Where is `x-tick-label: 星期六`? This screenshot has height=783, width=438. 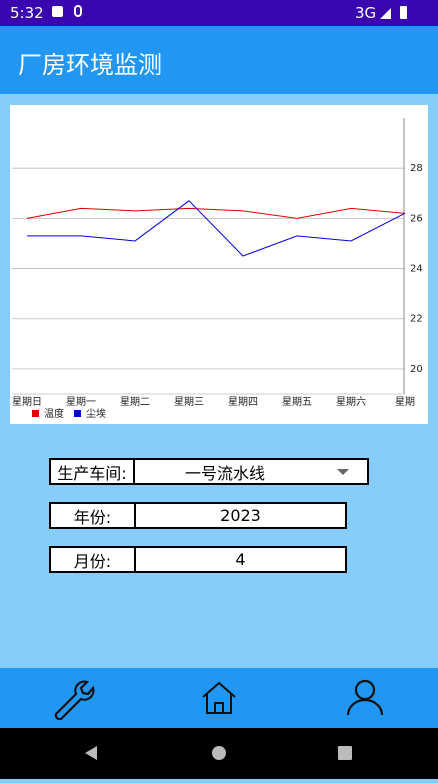 x-tick-label: 星期六 is located at coordinates (351, 402).